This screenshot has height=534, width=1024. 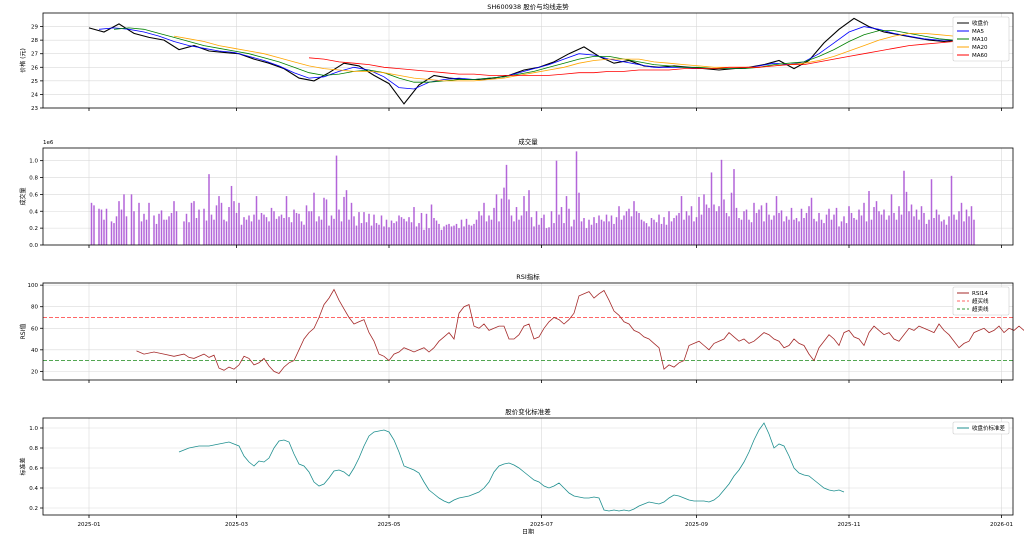 I want to click on ytick-label: 0.4, so click(x=33, y=212).